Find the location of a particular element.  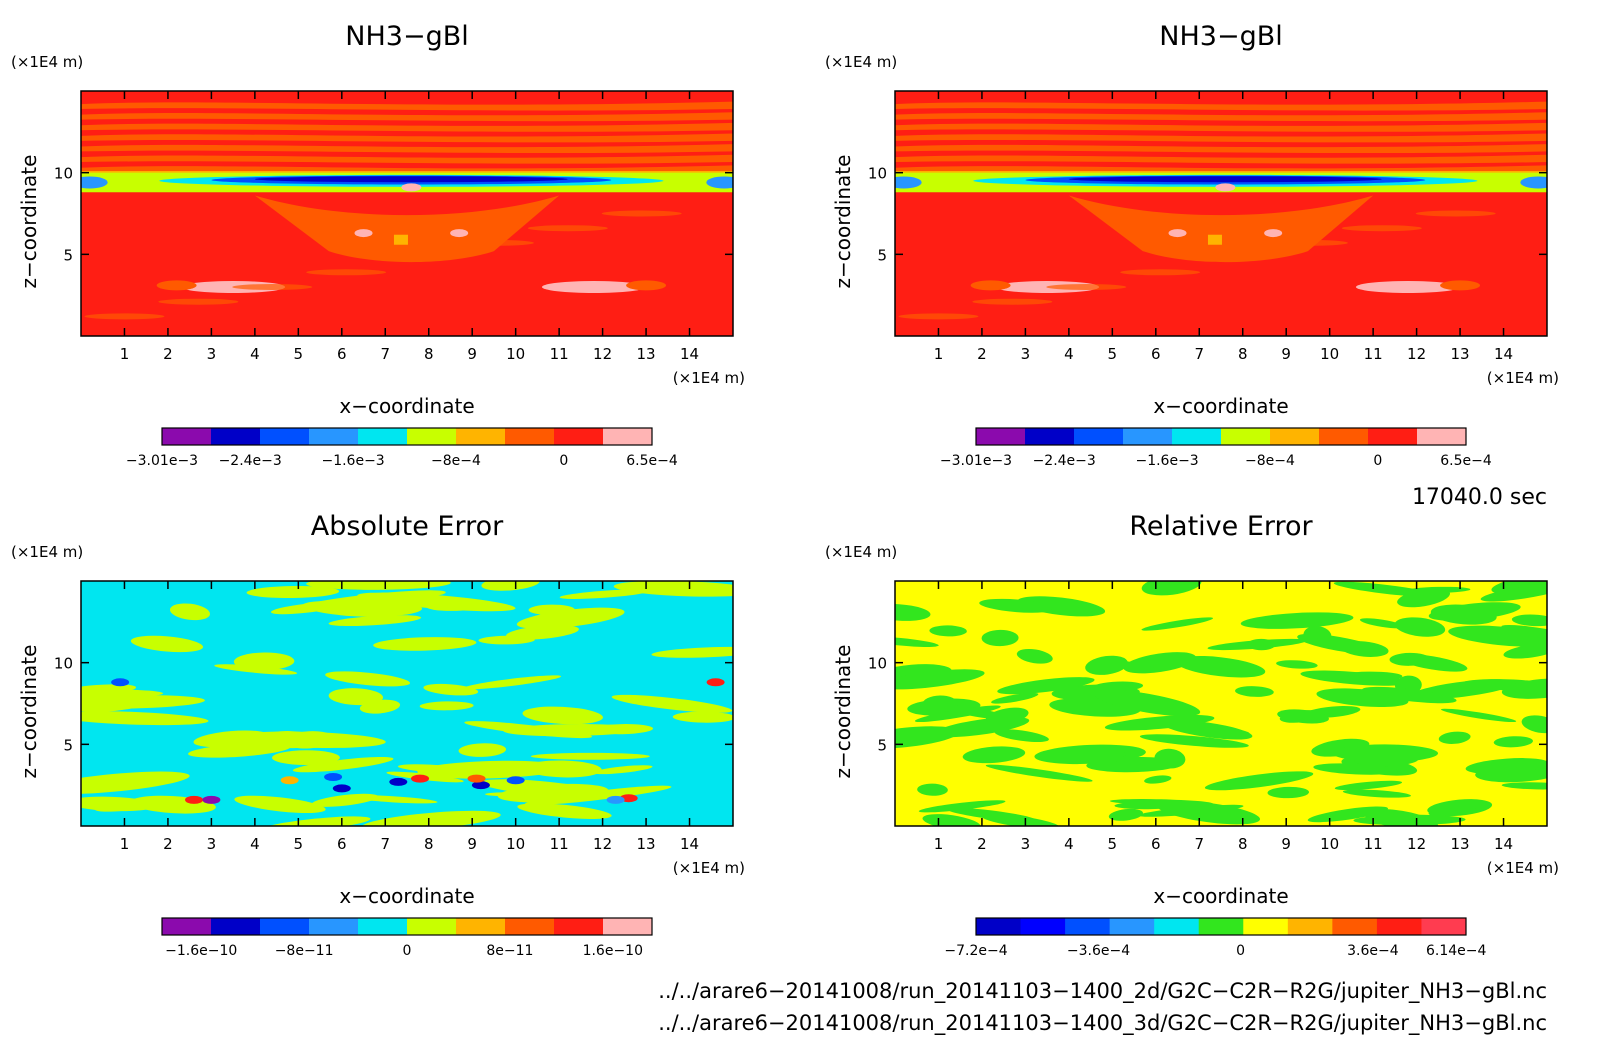

colorbar-tick-label: −3.01e−3 is located at coordinates (976, 461).